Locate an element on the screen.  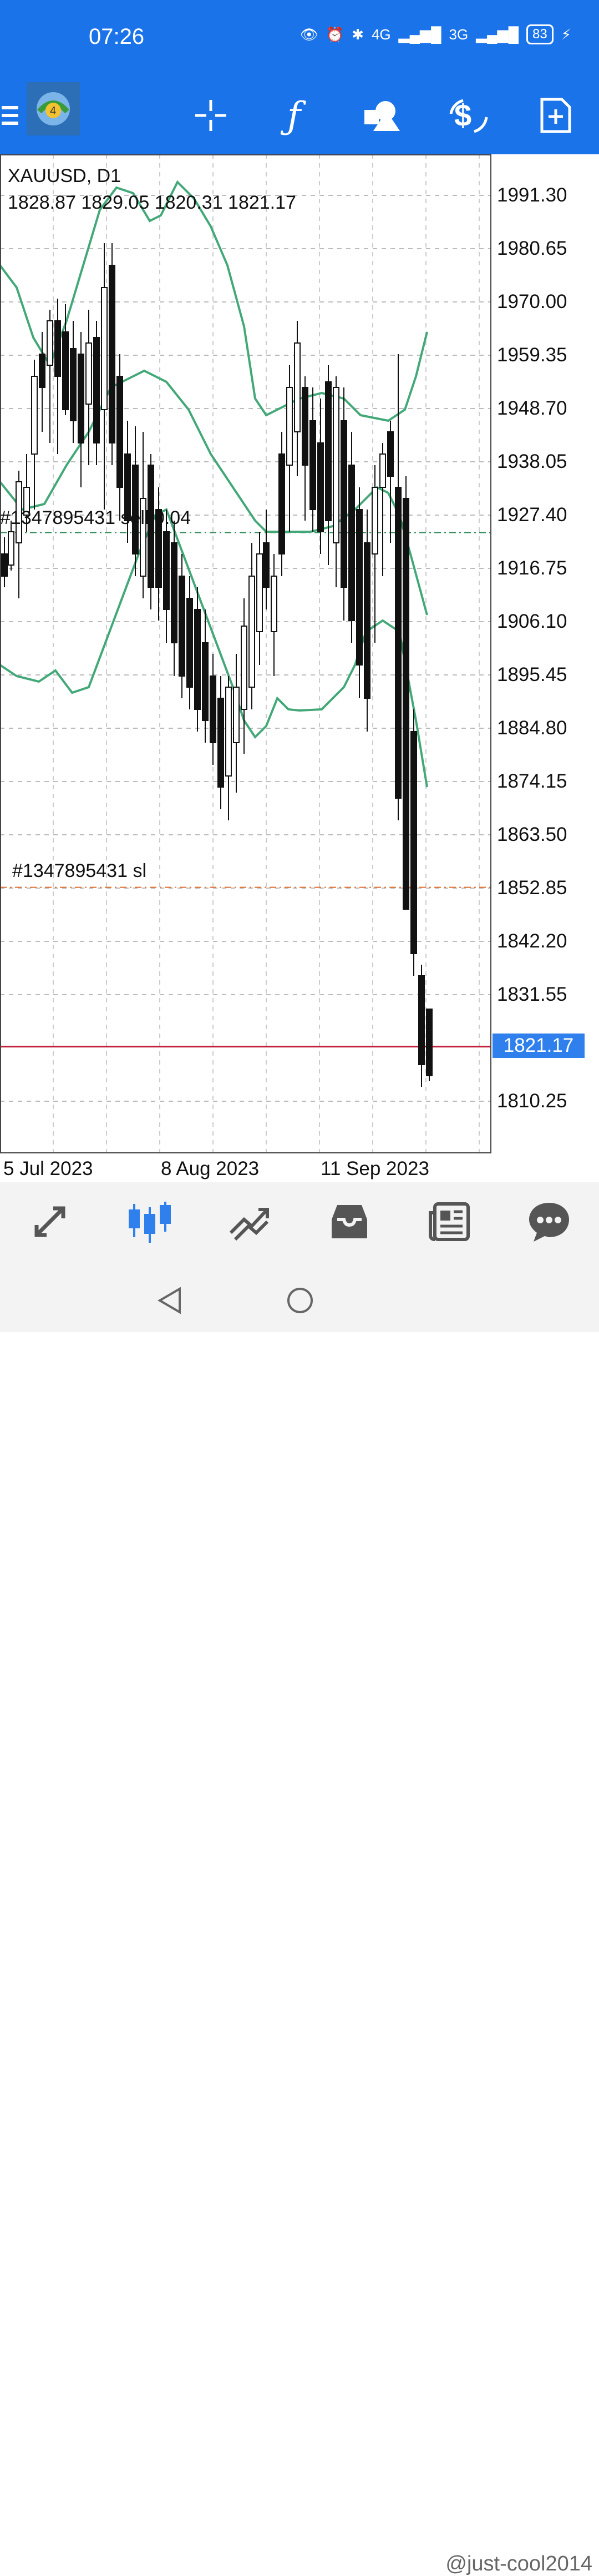
bollinger-upper-line is located at coordinates (214, 301).